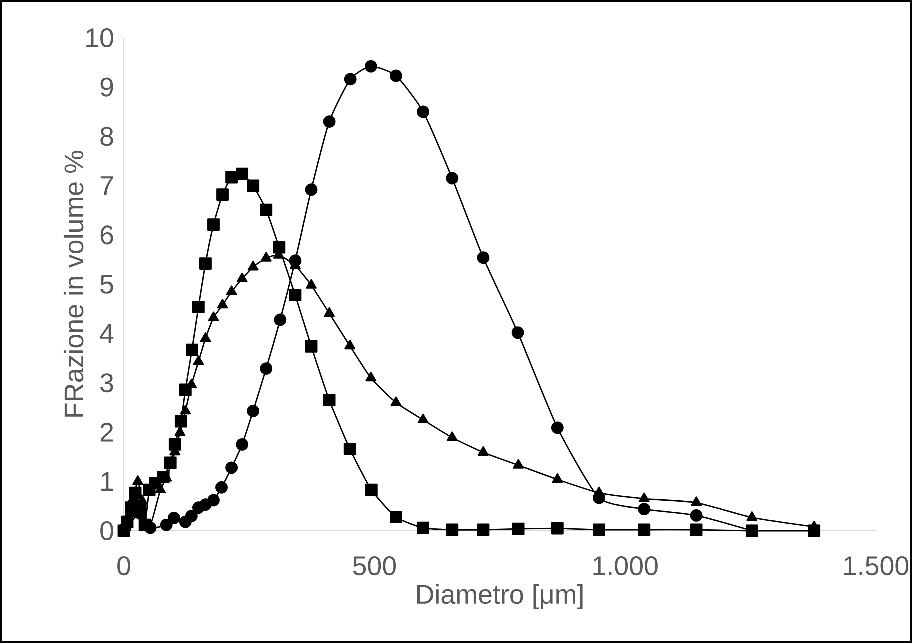 Image resolution: width=912 pixels, height=643 pixels. What do you see at coordinates (107, 136) in the screenshot?
I see `y-tick-label: 8` at bounding box center [107, 136].